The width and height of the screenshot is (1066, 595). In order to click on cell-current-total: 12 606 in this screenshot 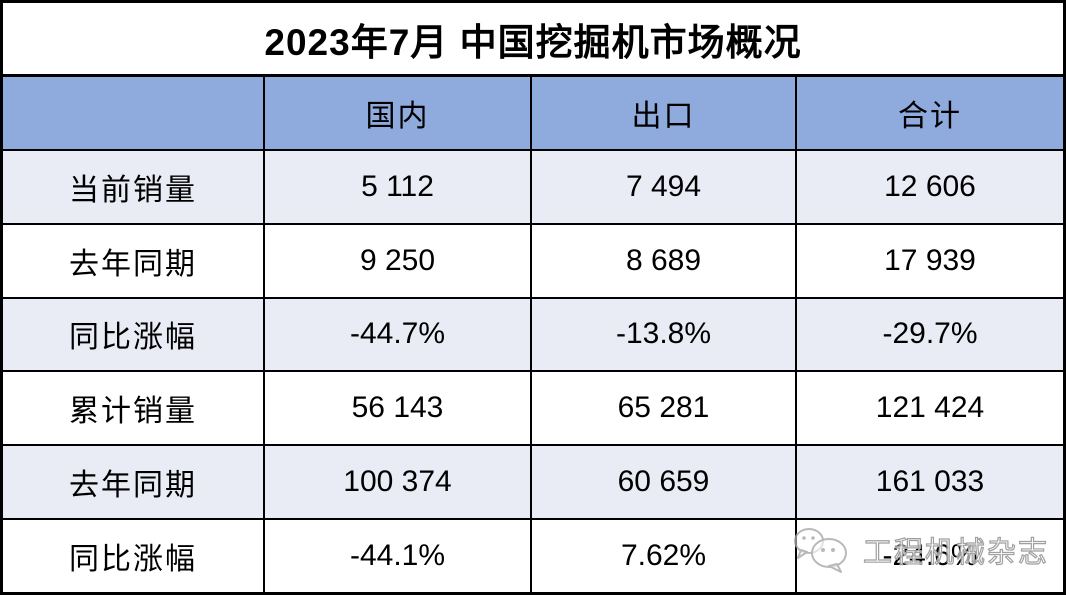, I will do `click(930, 186)`.